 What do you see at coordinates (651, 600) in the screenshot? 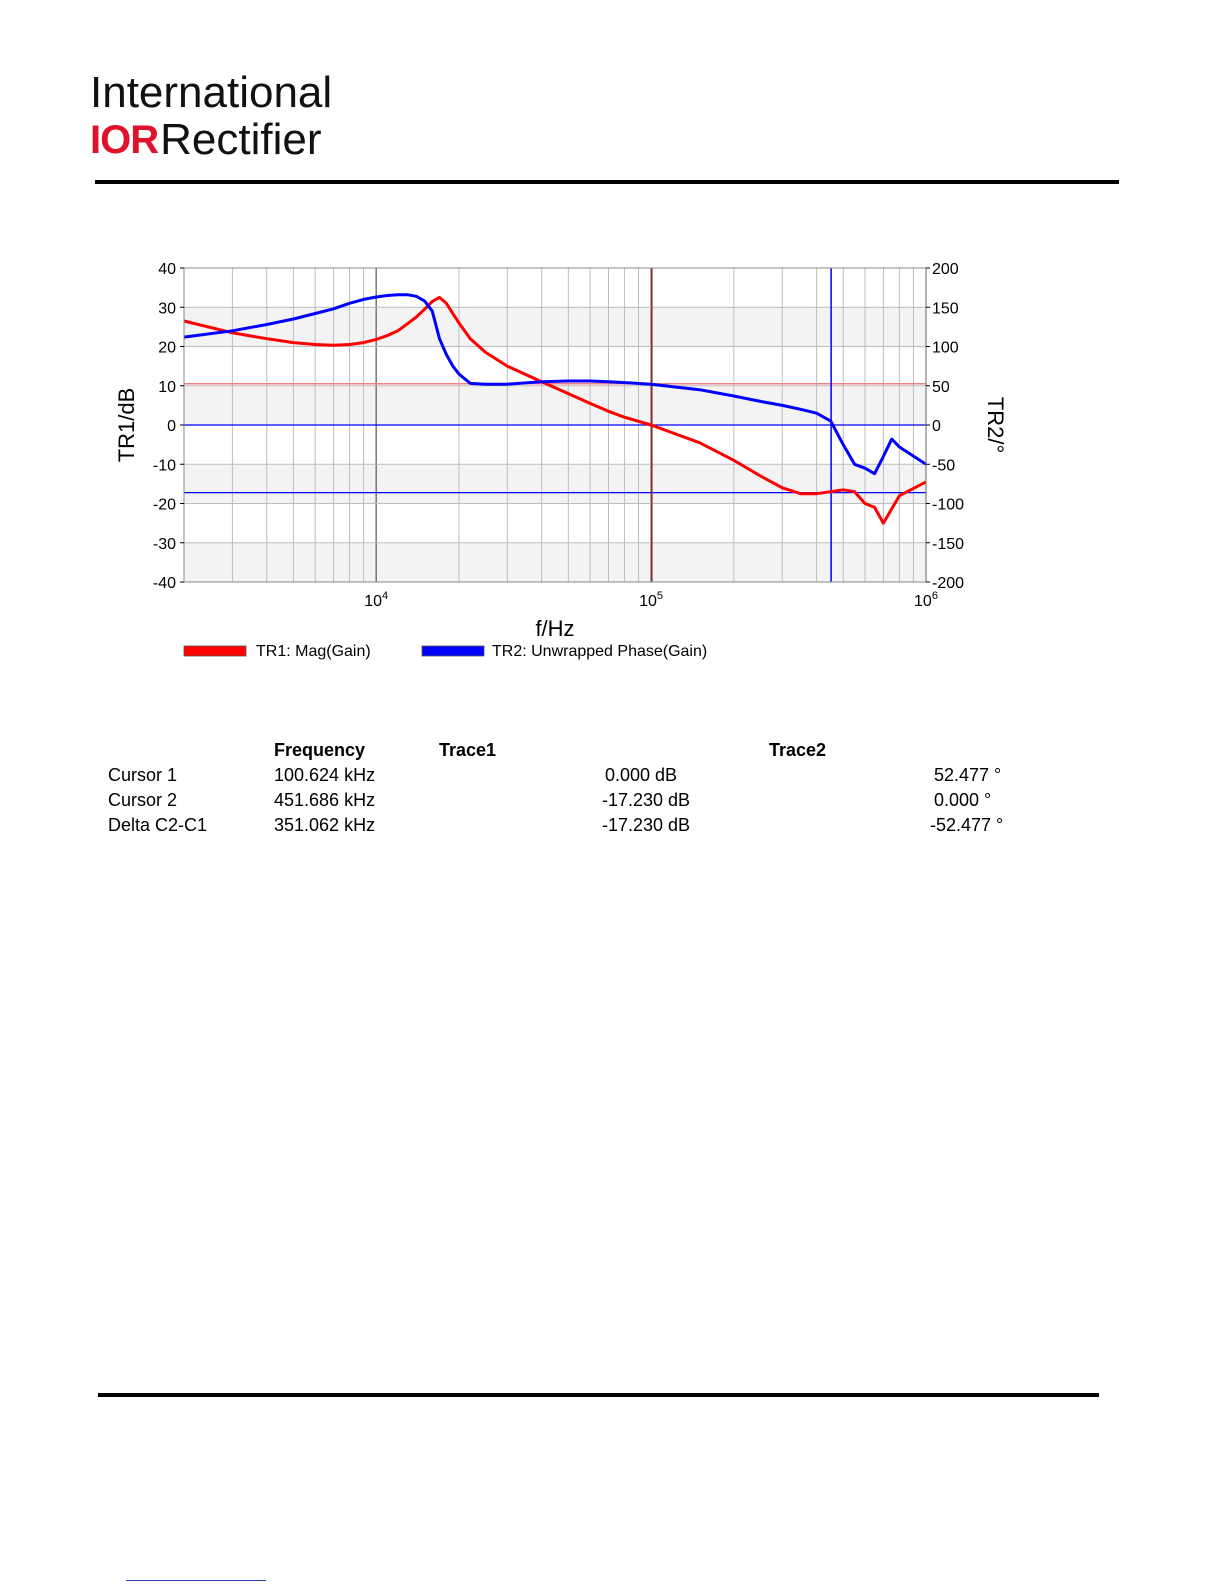
I see `x-tick-label: 10⁵` at bounding box center [651, 600].